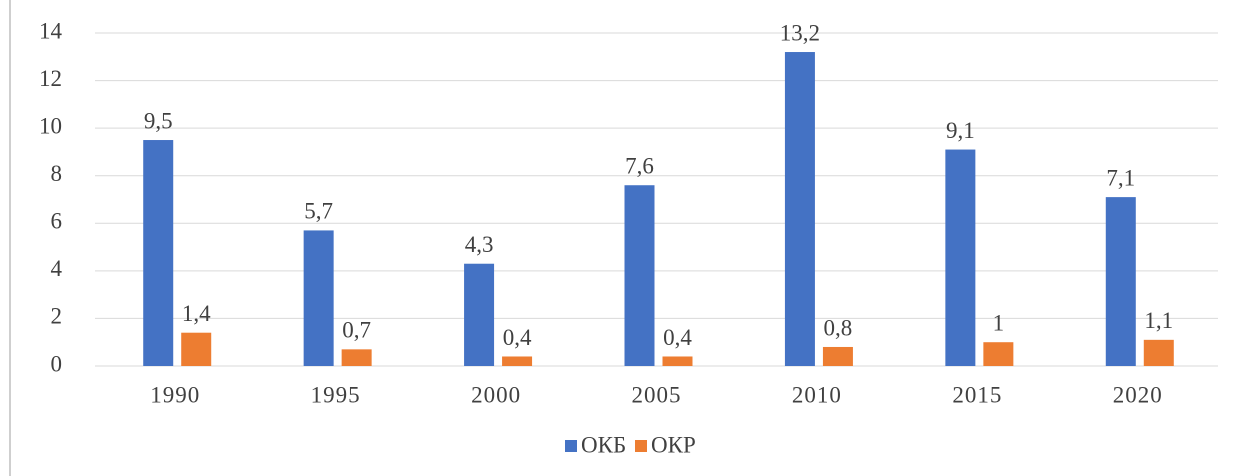  I want to click on value-label: 1, so click(999, 322).